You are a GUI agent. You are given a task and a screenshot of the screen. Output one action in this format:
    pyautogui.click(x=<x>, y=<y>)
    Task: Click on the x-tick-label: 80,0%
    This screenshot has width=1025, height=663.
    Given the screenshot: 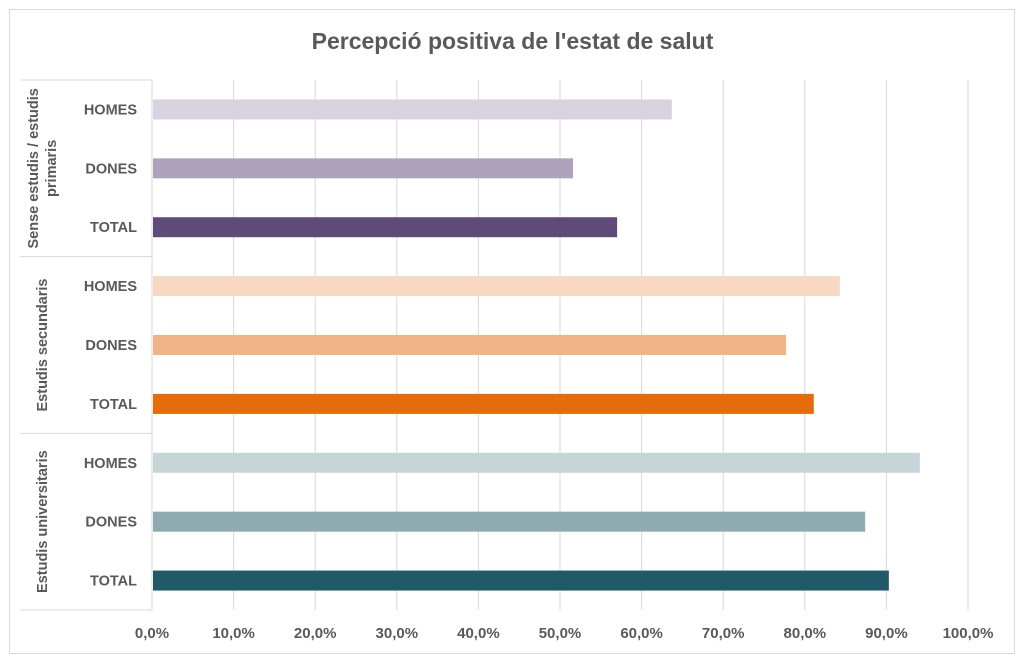 What is the action you would take?
    pyautogui.click(x=805, y=633)
    